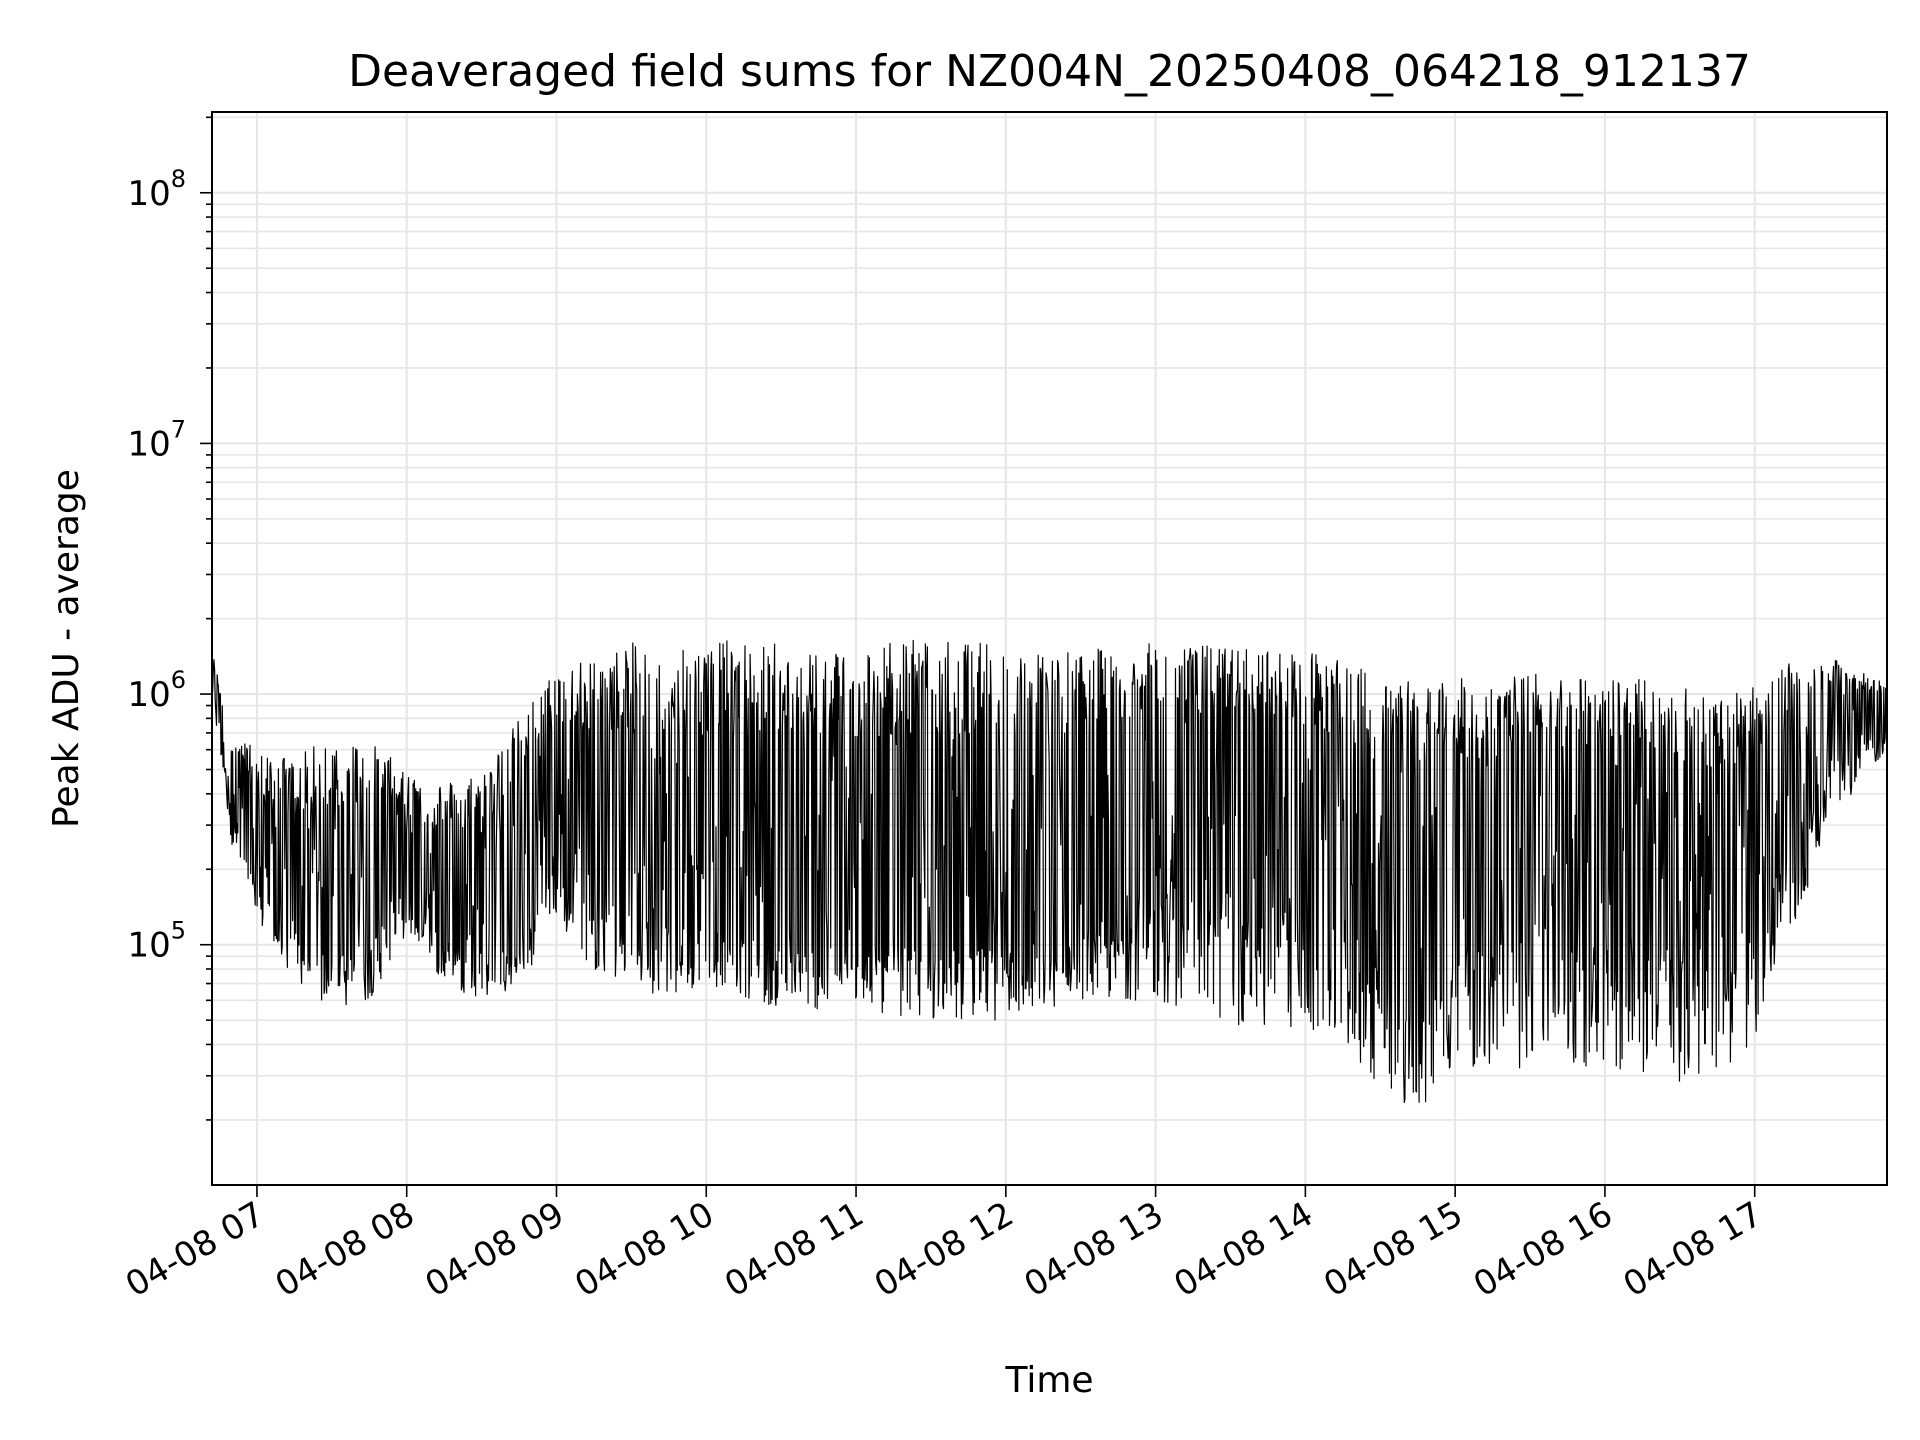  What do you see at coordinates (156, 941) in the screenshot?
I see `y-tick-label: 10⁵` at bounding box center [156, 941].